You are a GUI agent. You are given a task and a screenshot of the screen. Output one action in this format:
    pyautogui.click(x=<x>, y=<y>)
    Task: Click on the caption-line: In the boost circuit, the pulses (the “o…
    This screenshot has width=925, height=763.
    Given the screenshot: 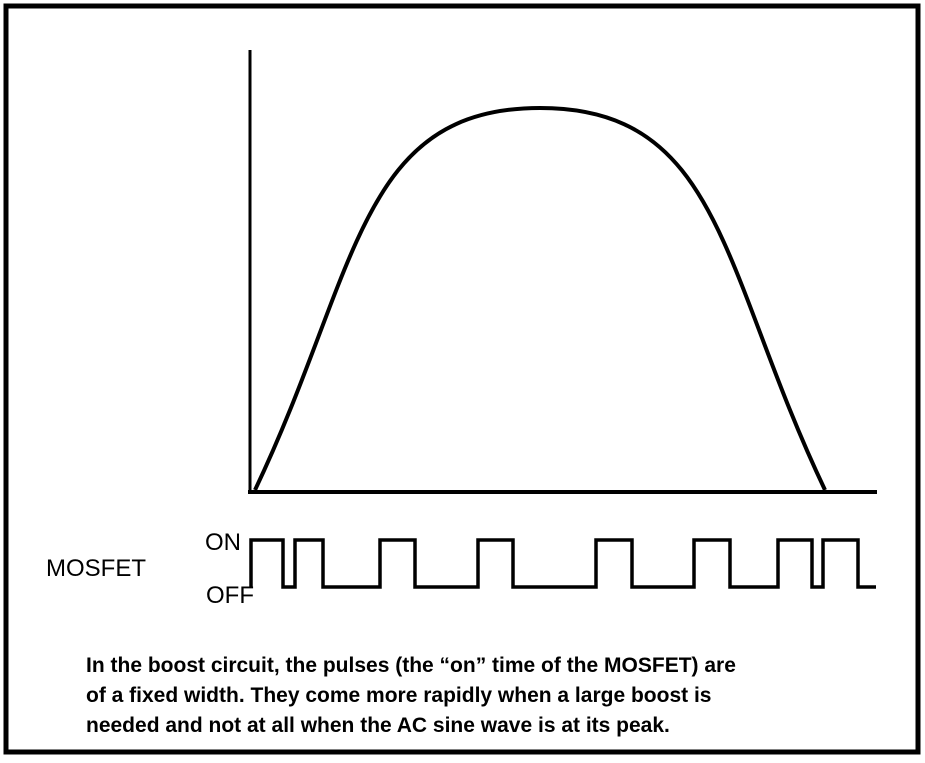 What is the action you would take?
    pyautogui.click(x=411, y=665)
    